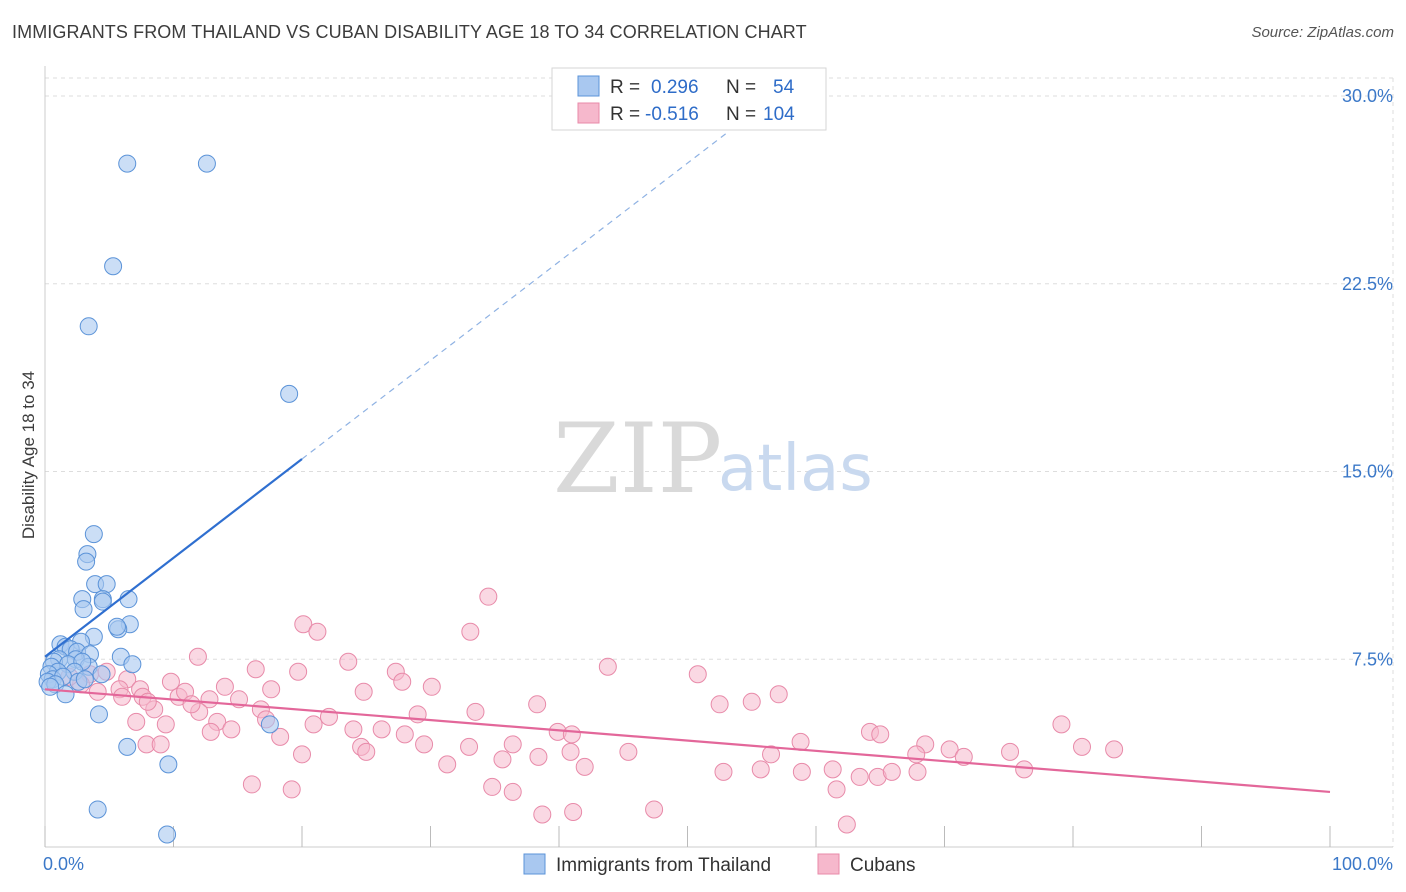 The image size is (1406, 892). What do you see at coordinates (588, 113) in the screenshot?
I see `legend-swatch-cubans` at bounding box center [588, 113].